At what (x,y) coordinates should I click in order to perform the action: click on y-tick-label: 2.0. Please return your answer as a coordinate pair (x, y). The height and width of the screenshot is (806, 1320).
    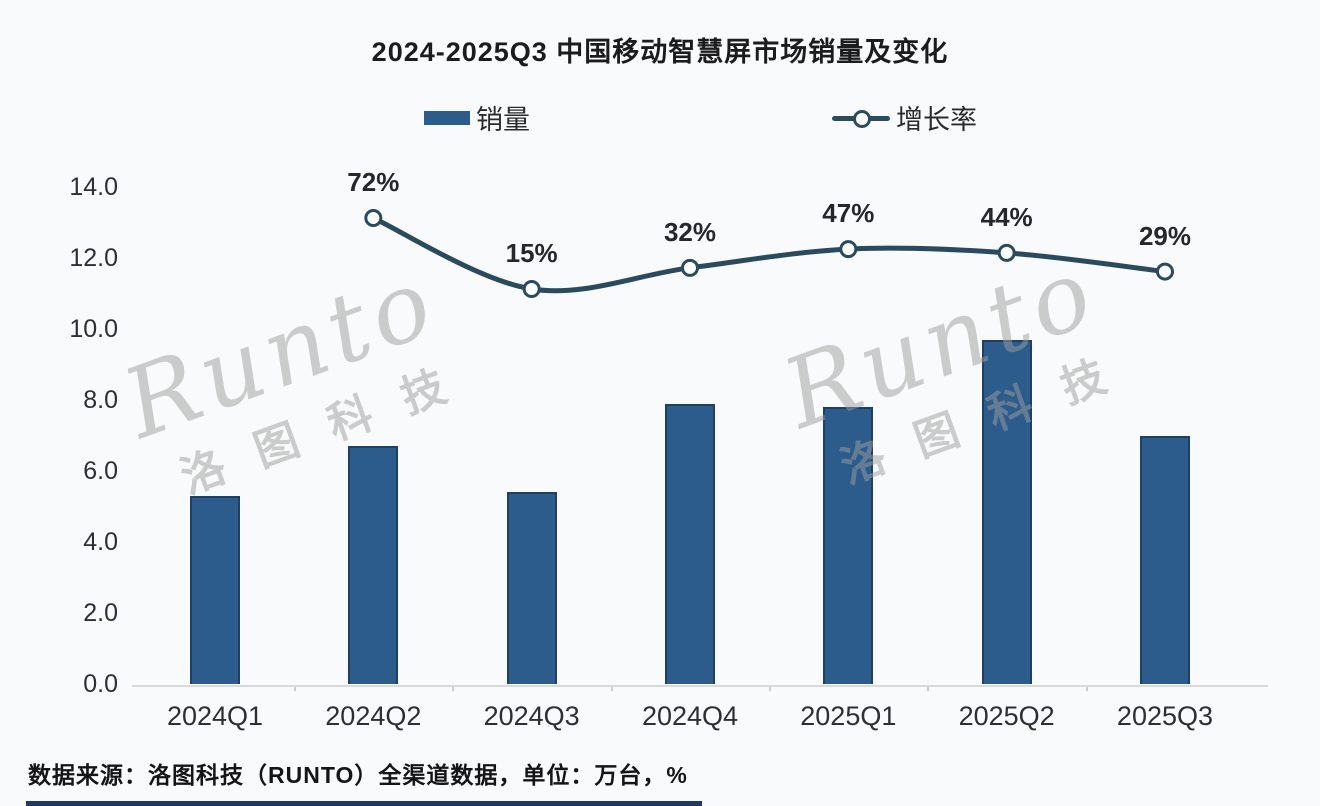
    Looking at the image, I should click on (100, 613).